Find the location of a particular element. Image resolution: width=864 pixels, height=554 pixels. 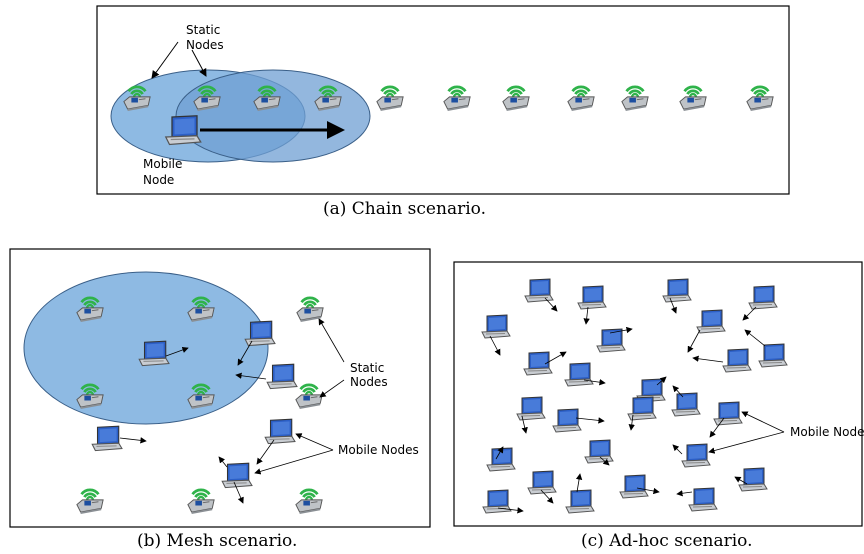

range-ellipse-right is located at coordinates (273, 116).